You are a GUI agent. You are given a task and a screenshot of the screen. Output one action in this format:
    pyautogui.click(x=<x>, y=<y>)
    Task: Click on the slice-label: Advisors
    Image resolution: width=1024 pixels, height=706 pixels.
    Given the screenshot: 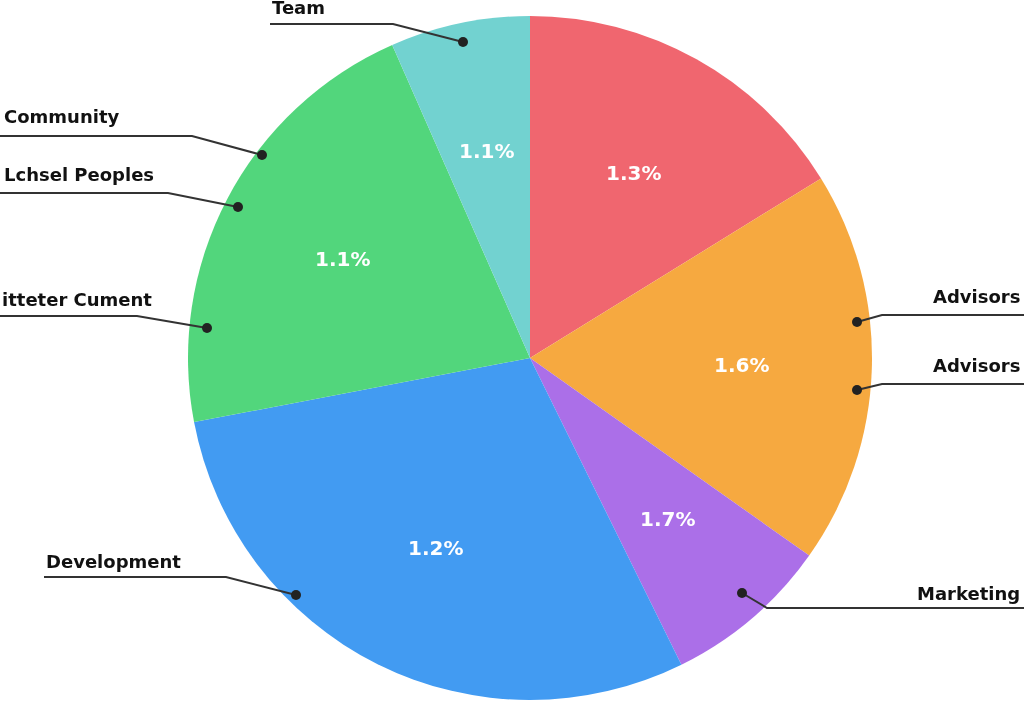 What is the action you would take?
    pyautogui.click(x=977, y=296)
    